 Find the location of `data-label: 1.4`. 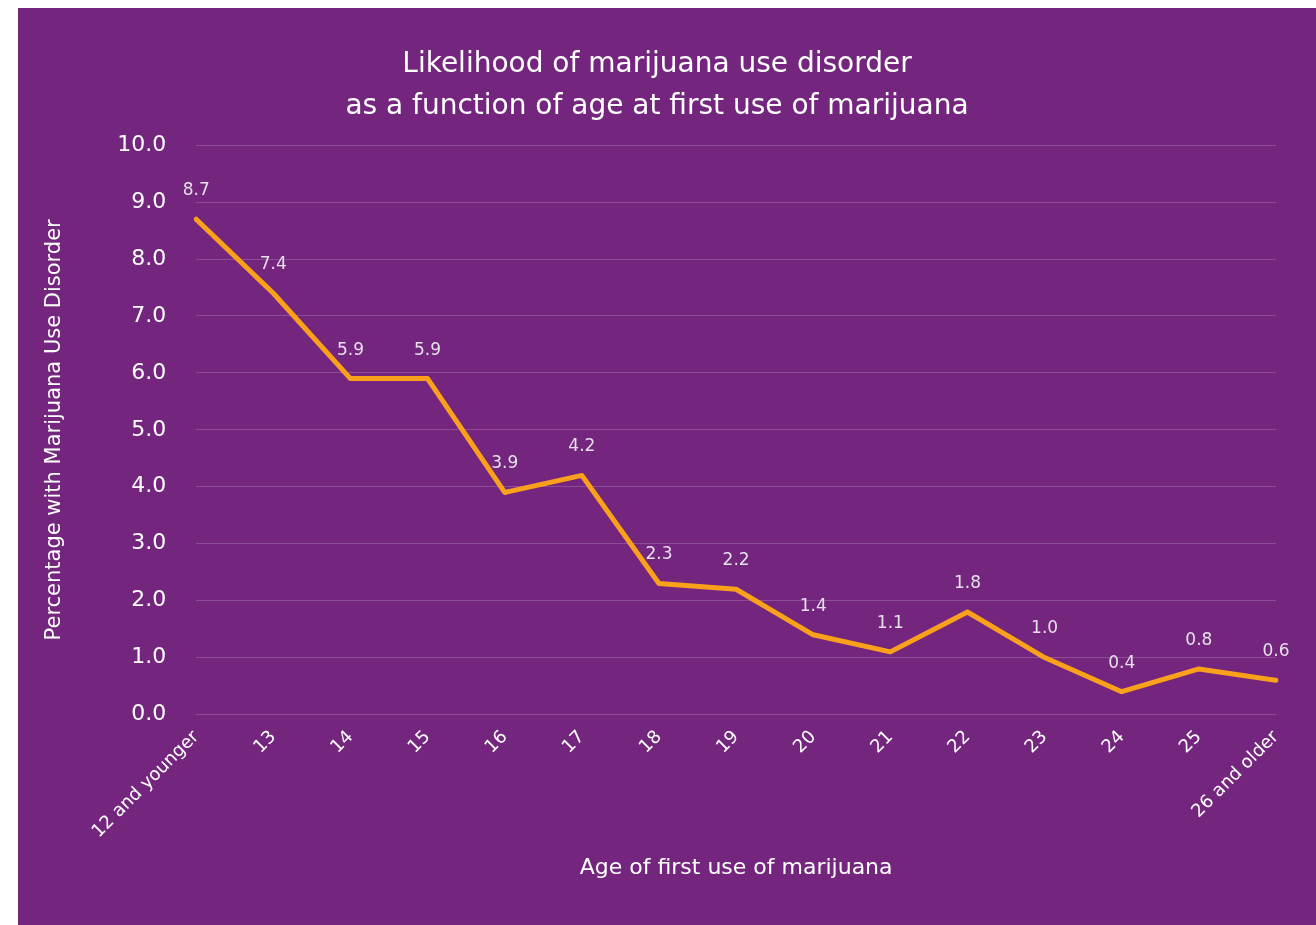

data-label: 1.4 is located at coordinates (813, 604).